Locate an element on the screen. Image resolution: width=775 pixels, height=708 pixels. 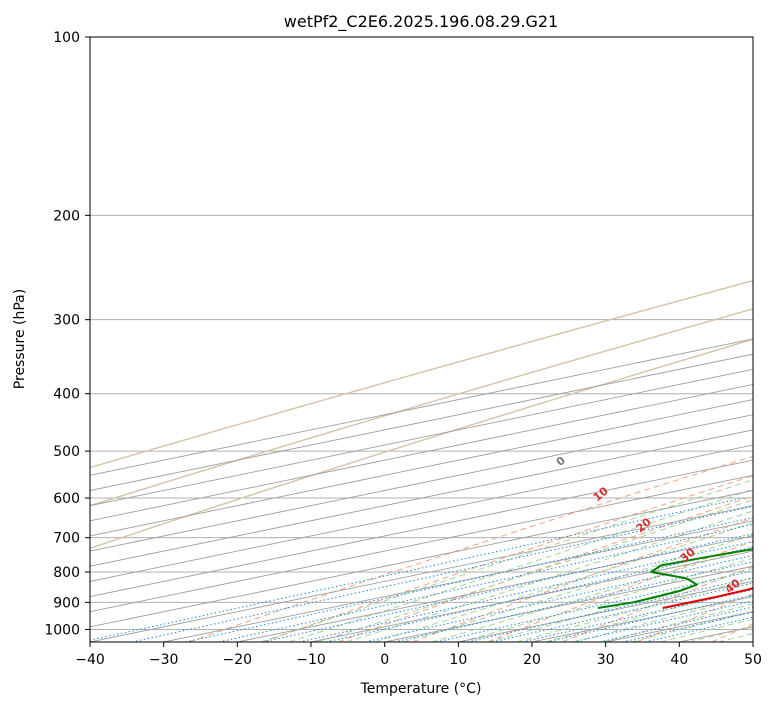
x-axis-title: Temperature (°C) is located at coordinates (421, 689).